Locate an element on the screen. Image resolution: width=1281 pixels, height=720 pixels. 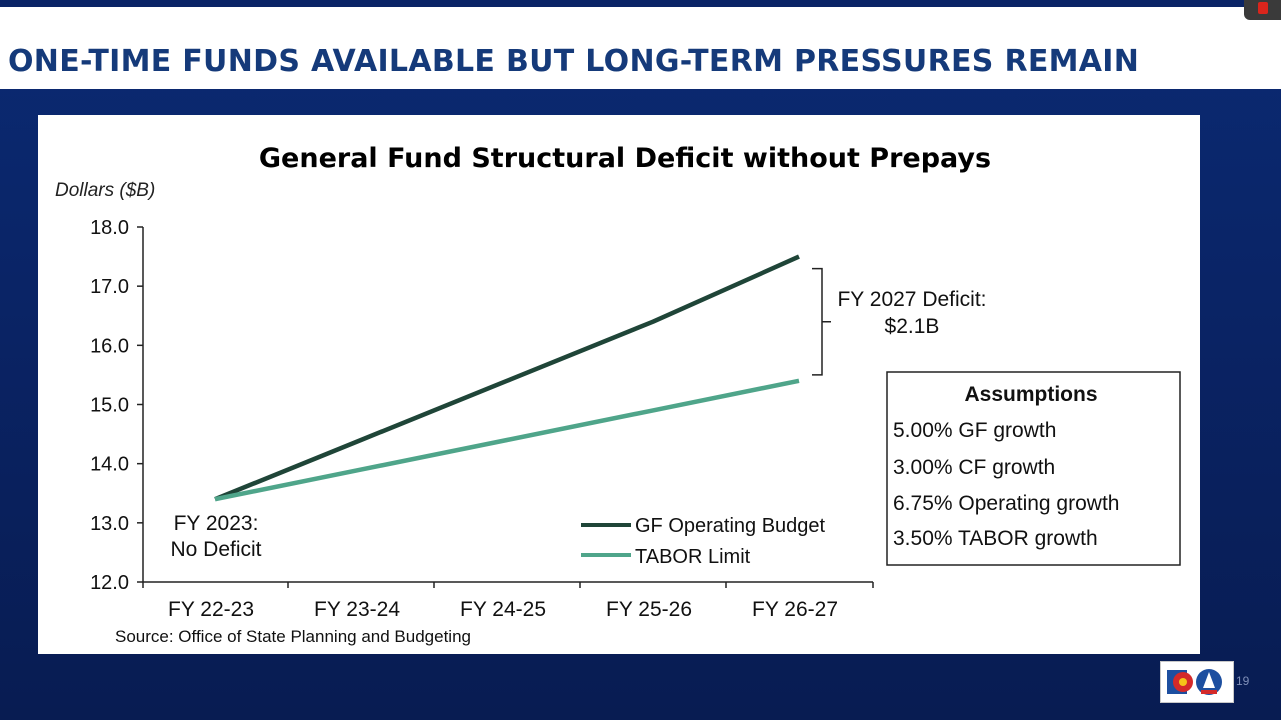
assumption-item: 3.50% TABOR growth is located at coordinates (995, 538).